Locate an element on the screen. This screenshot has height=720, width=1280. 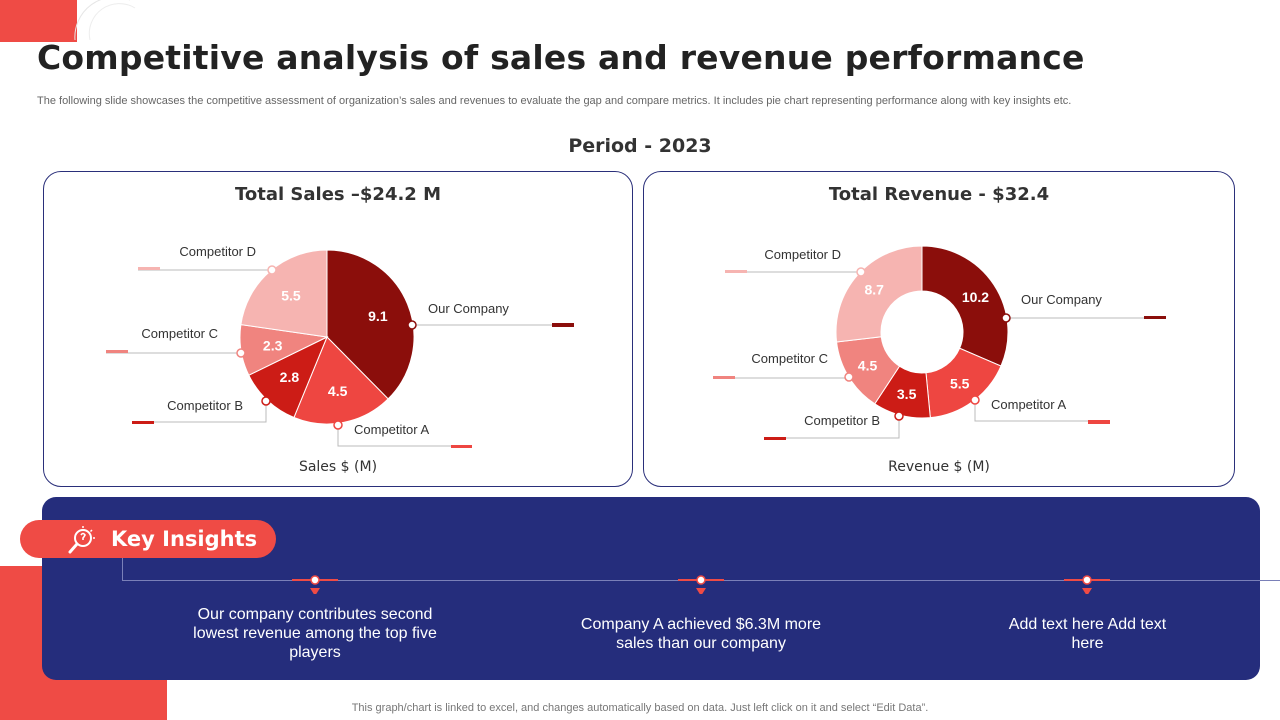
sales-leader-line-competitor-a is located at coordinates (394, 436).